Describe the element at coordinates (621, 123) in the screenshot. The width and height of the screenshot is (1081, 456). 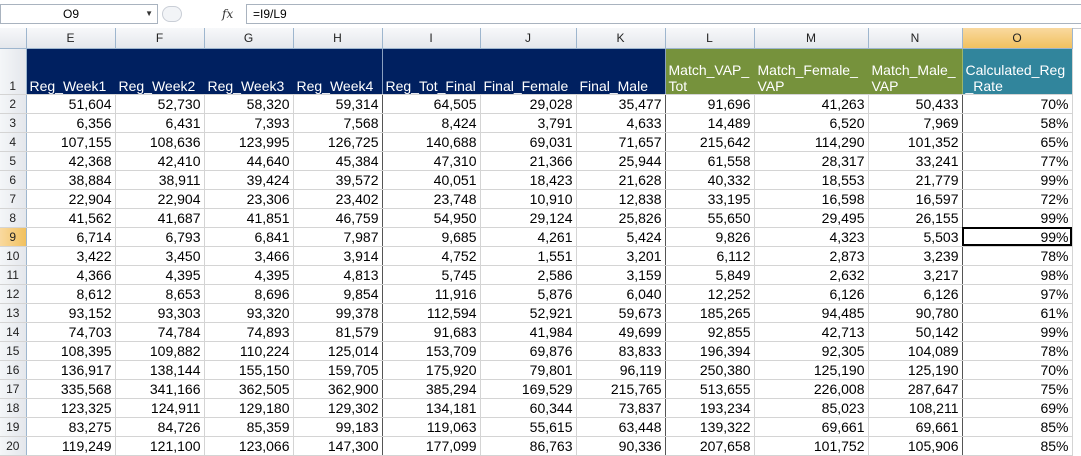
I see `data-cell: 4,633` at that location.